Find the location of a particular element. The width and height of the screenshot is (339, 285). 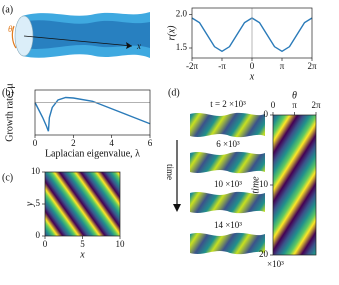

snapshot-label: 10 ×10³ is located at coordinates (228, 184).